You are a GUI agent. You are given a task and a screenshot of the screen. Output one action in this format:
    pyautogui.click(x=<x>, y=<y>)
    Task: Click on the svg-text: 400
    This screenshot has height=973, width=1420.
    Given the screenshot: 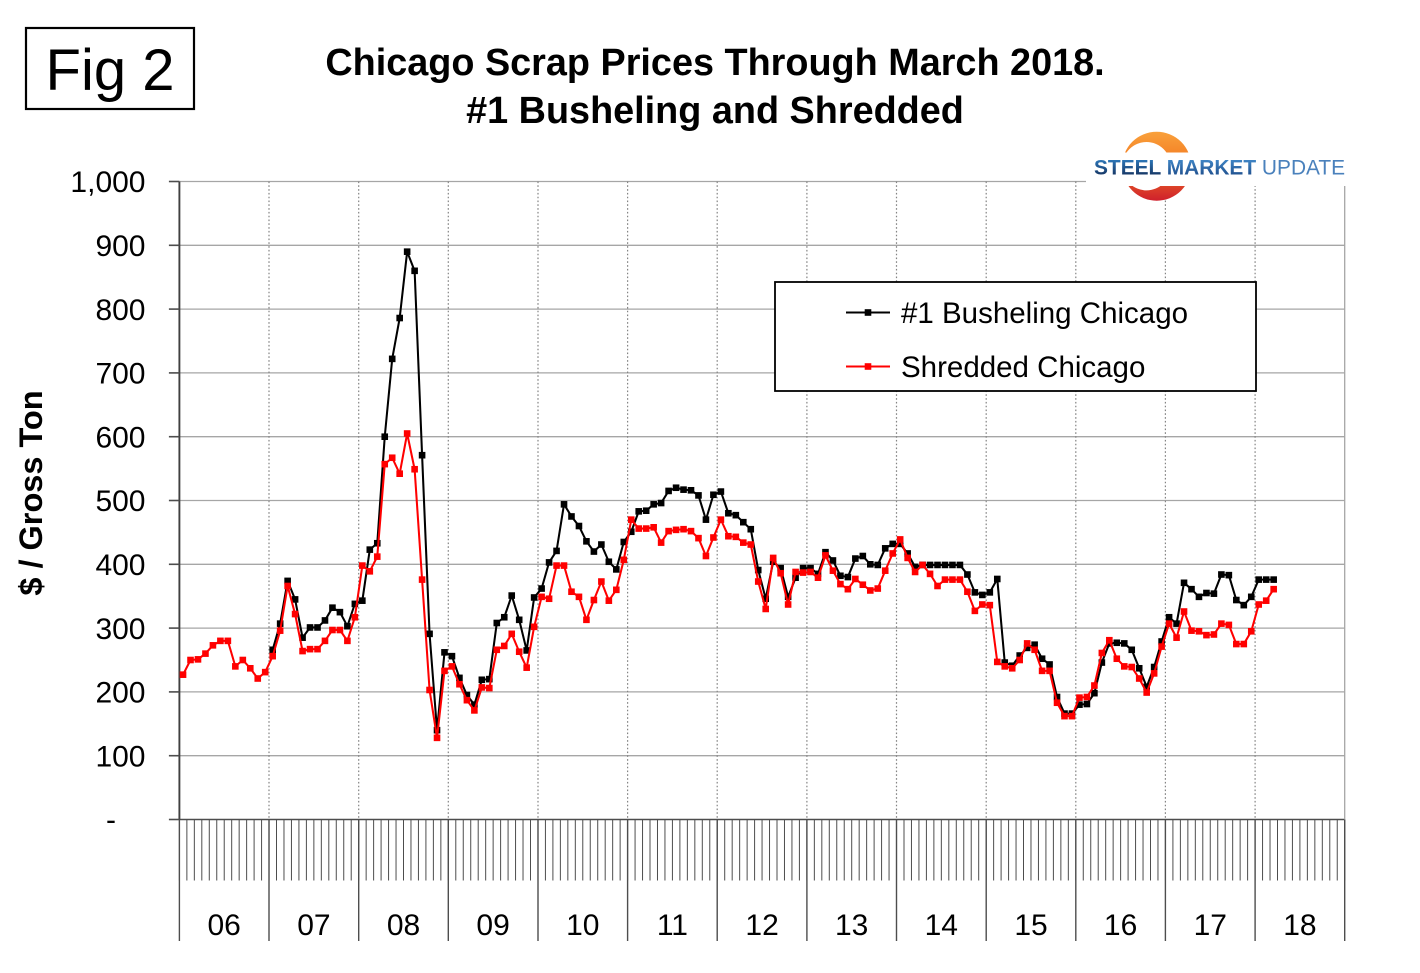 What is the action you would take?
    pyautogui.click(x=120, y=565)
    